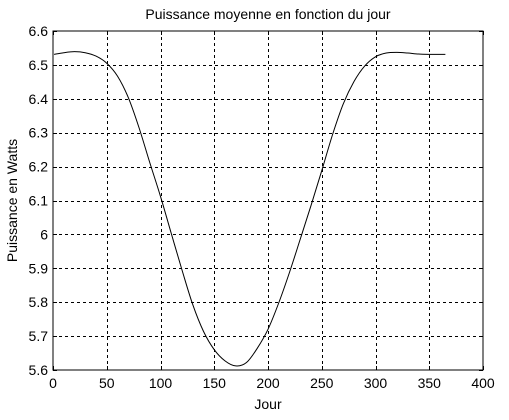  What do you see at coordinates (39, 65) in the screenshot?
I see `y-tick-label: 6.5` at bounding box center [39, 65].